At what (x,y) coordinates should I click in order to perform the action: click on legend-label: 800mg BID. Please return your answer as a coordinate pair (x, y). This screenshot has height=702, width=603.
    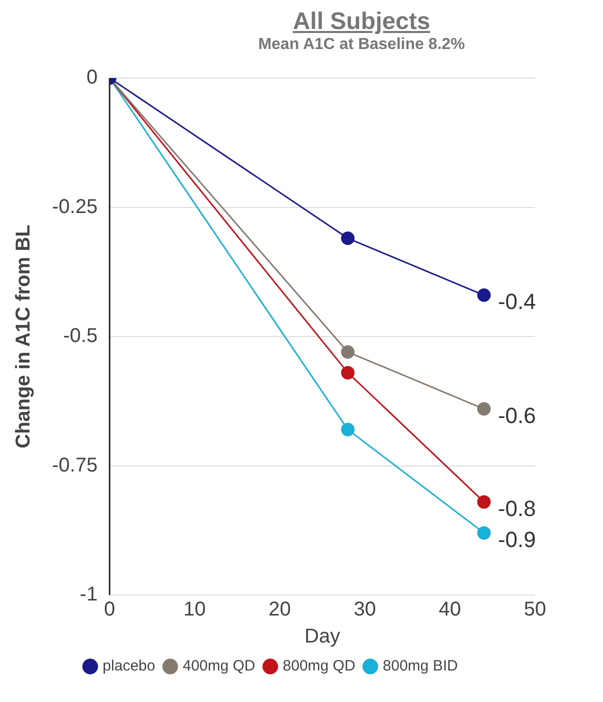
    Looking at the image, I should click on (420, 666).